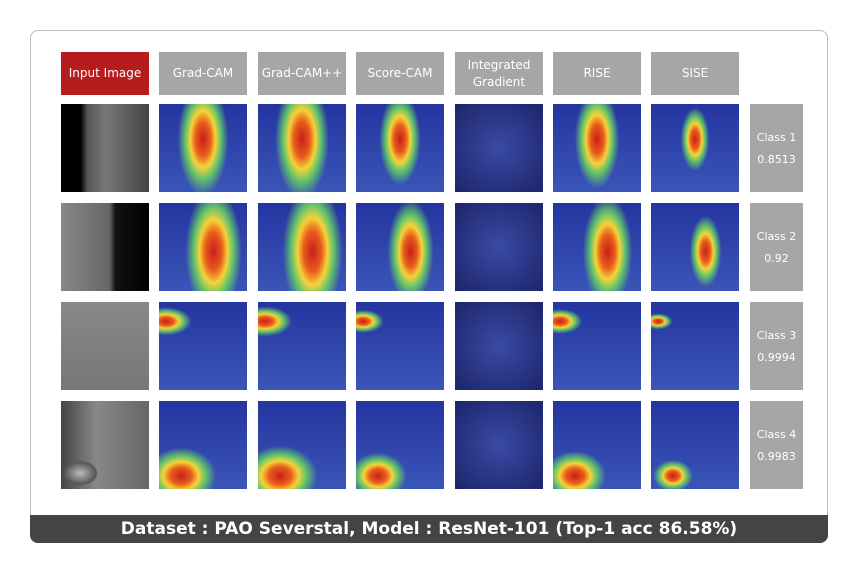  What do you see at coordinates (400, 73) in the screenshot?
I see `column-header: Score-CAM` at bounding box center [400, 73].